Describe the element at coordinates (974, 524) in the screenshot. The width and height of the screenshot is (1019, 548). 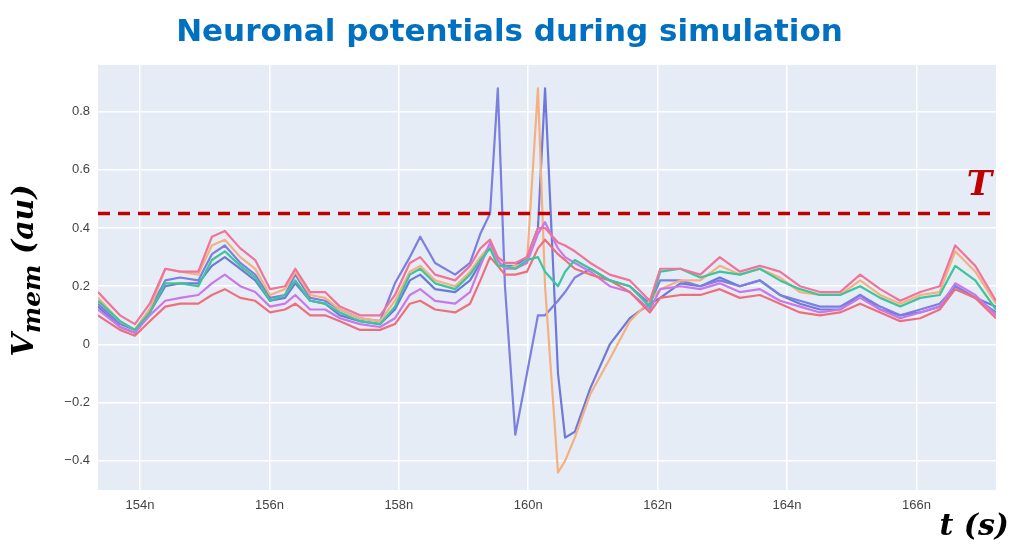
I see `x-axis-title: t (s)` at that location.